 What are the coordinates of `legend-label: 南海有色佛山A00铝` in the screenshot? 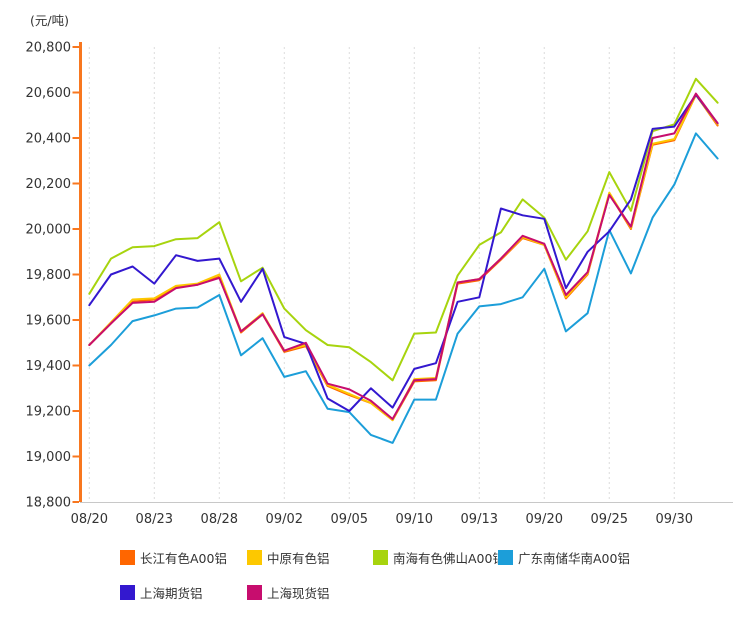 It's located at (449, 558).